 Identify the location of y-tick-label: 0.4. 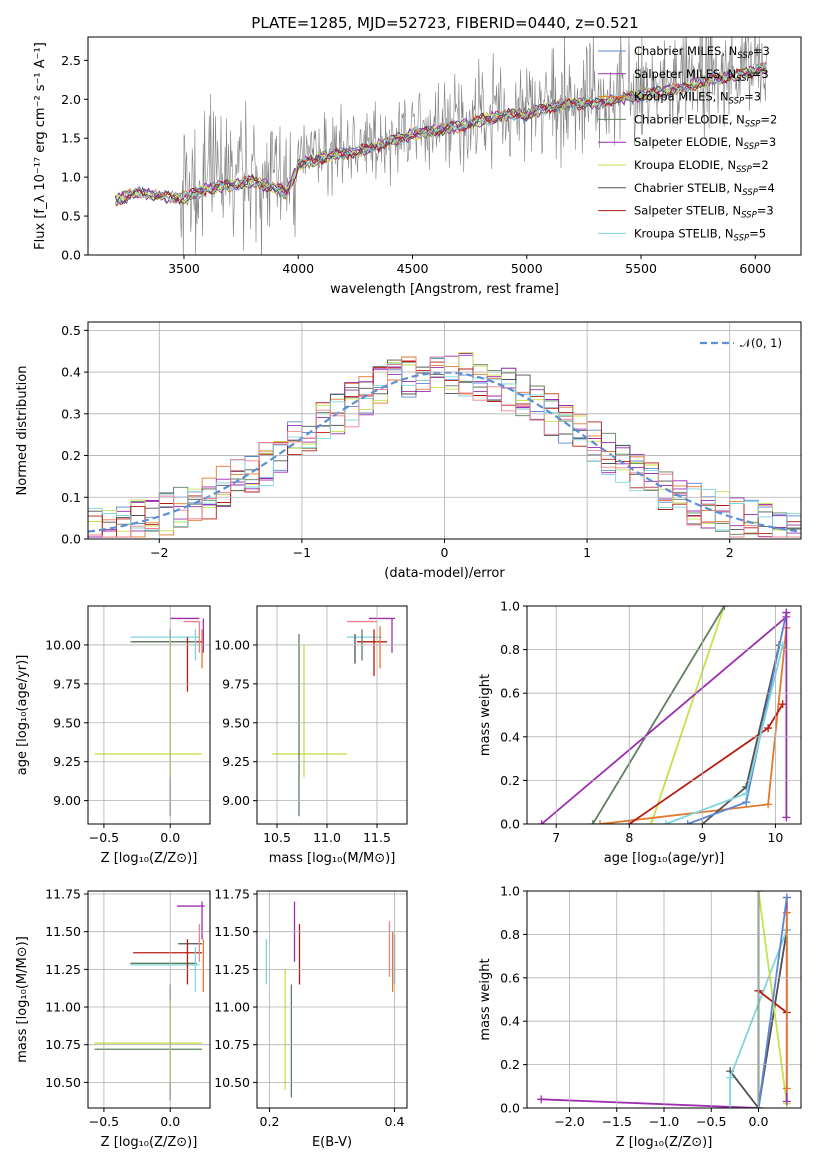
(510, 1021).